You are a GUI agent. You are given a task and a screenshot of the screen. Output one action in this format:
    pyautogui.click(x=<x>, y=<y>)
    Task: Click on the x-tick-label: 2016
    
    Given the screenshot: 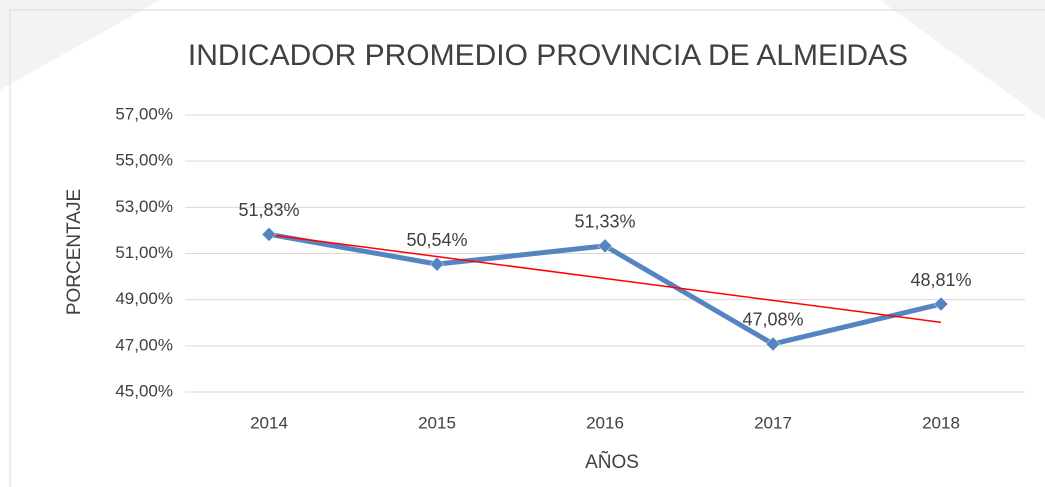 What is the action you would take?
    pyautogui.click(x=605, y=422)
    